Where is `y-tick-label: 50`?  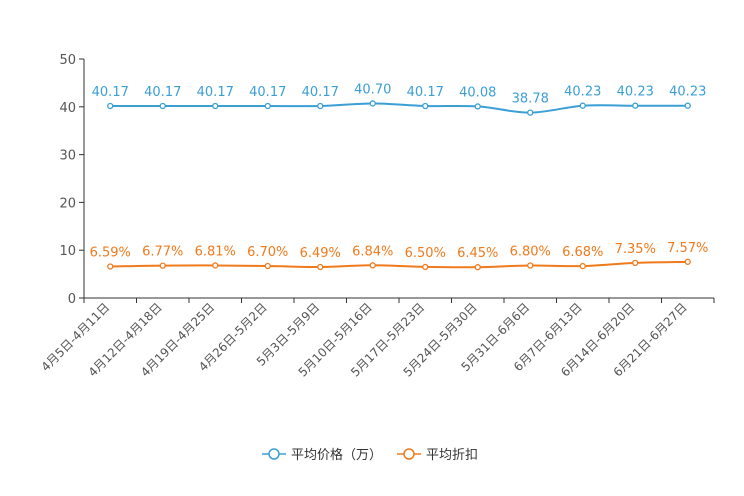 y-tick-label: 50 is located at coordinates (67, 60).